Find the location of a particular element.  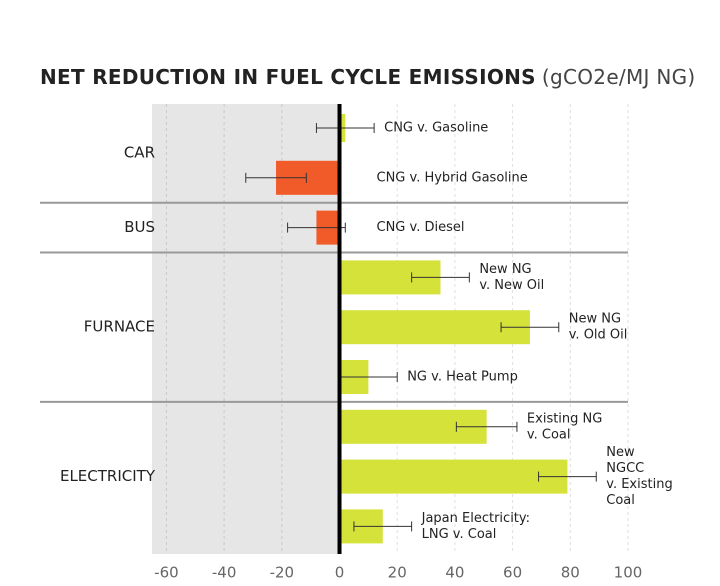

x-tick-label: -60 is located at coordinates (166, 573).